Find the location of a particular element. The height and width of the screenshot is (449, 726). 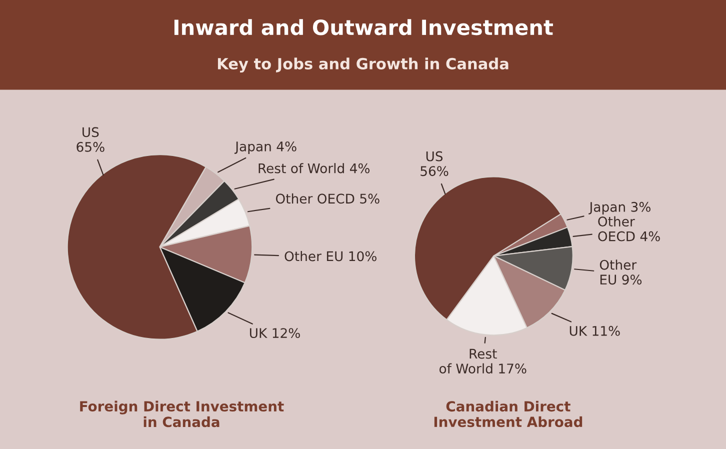

chart-title: Inward and Outward Investment is located at coordinates (363, 27).